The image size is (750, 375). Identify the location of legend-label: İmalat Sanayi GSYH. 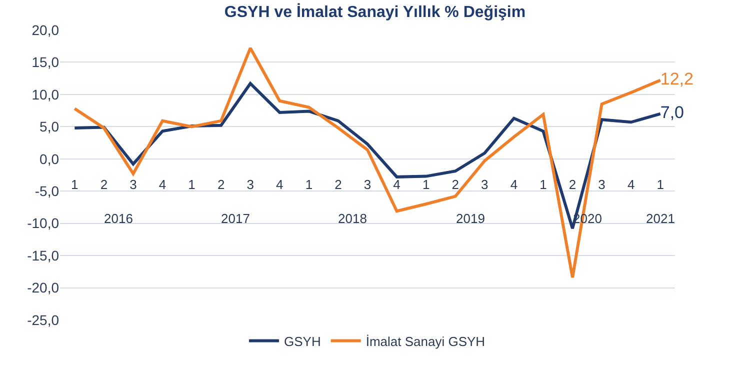
(426, 341).